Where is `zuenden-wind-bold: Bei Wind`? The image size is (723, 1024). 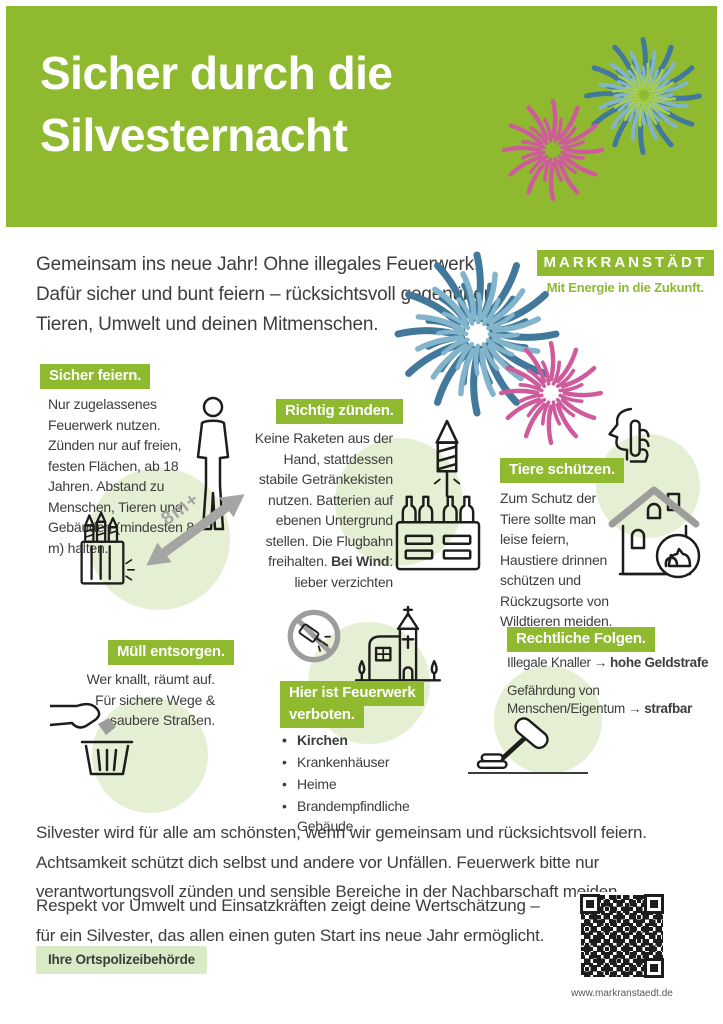
zuenden-wind-bold: Bei Wind is located at coordinates (360, 561).